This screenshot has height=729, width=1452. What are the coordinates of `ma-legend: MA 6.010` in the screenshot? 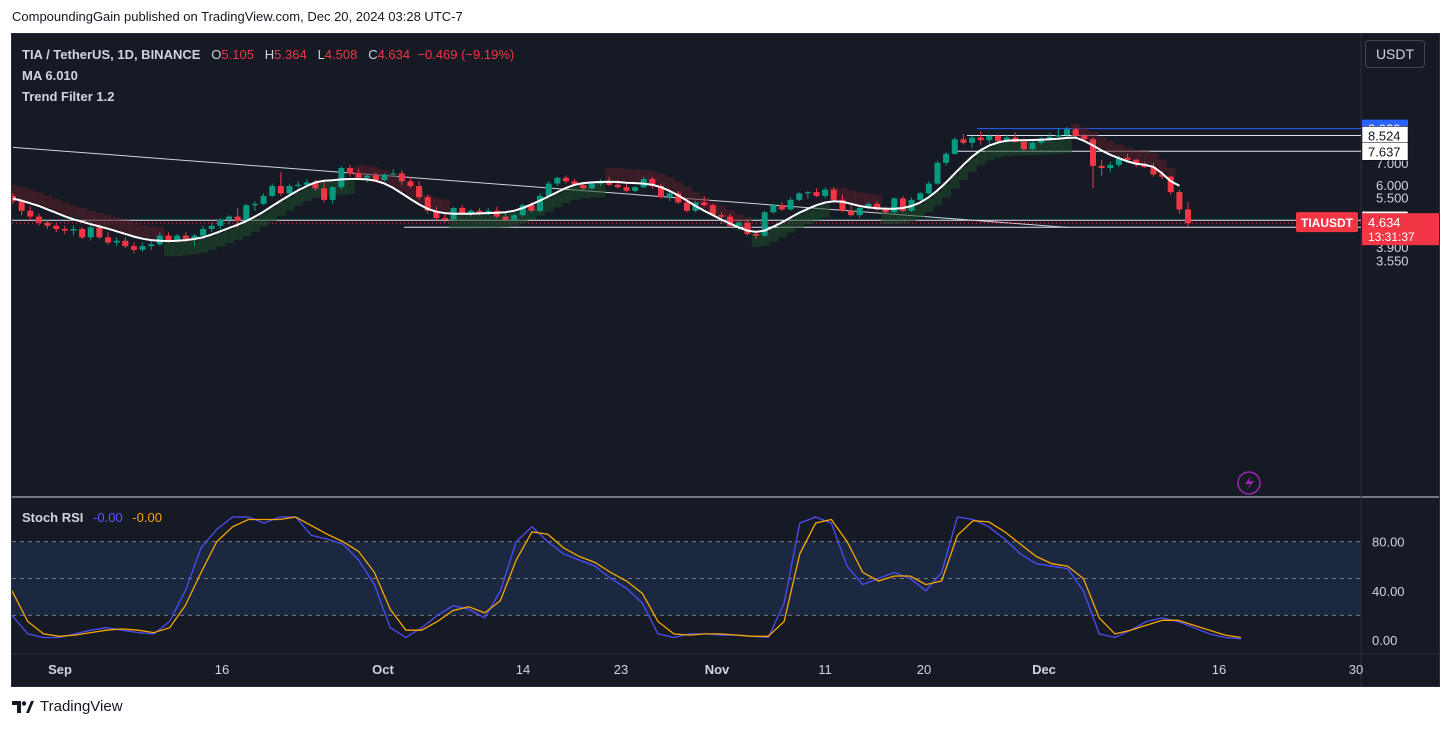 It's located at (50, 75).